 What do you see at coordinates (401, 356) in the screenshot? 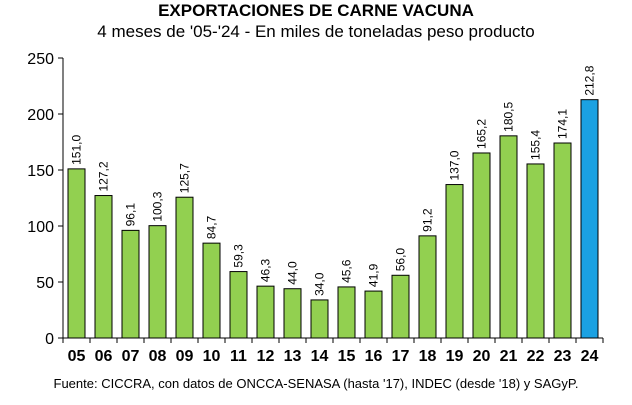
I see `x-tick-label: 17` at bounding box center [401, 356].